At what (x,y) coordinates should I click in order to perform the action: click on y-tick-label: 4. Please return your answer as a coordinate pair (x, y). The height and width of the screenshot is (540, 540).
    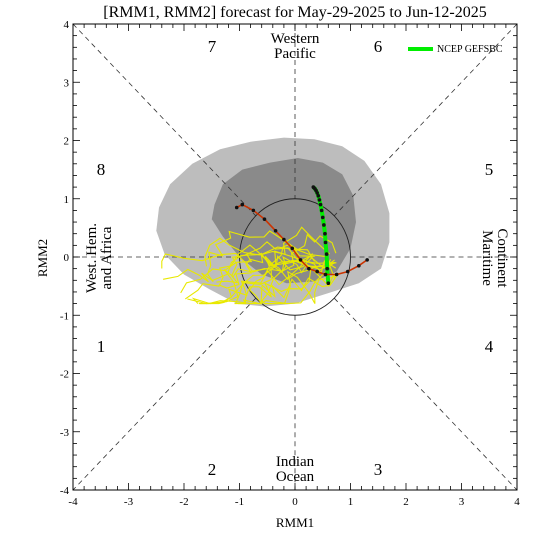
    Looking at the image, I should click on (67, 25).